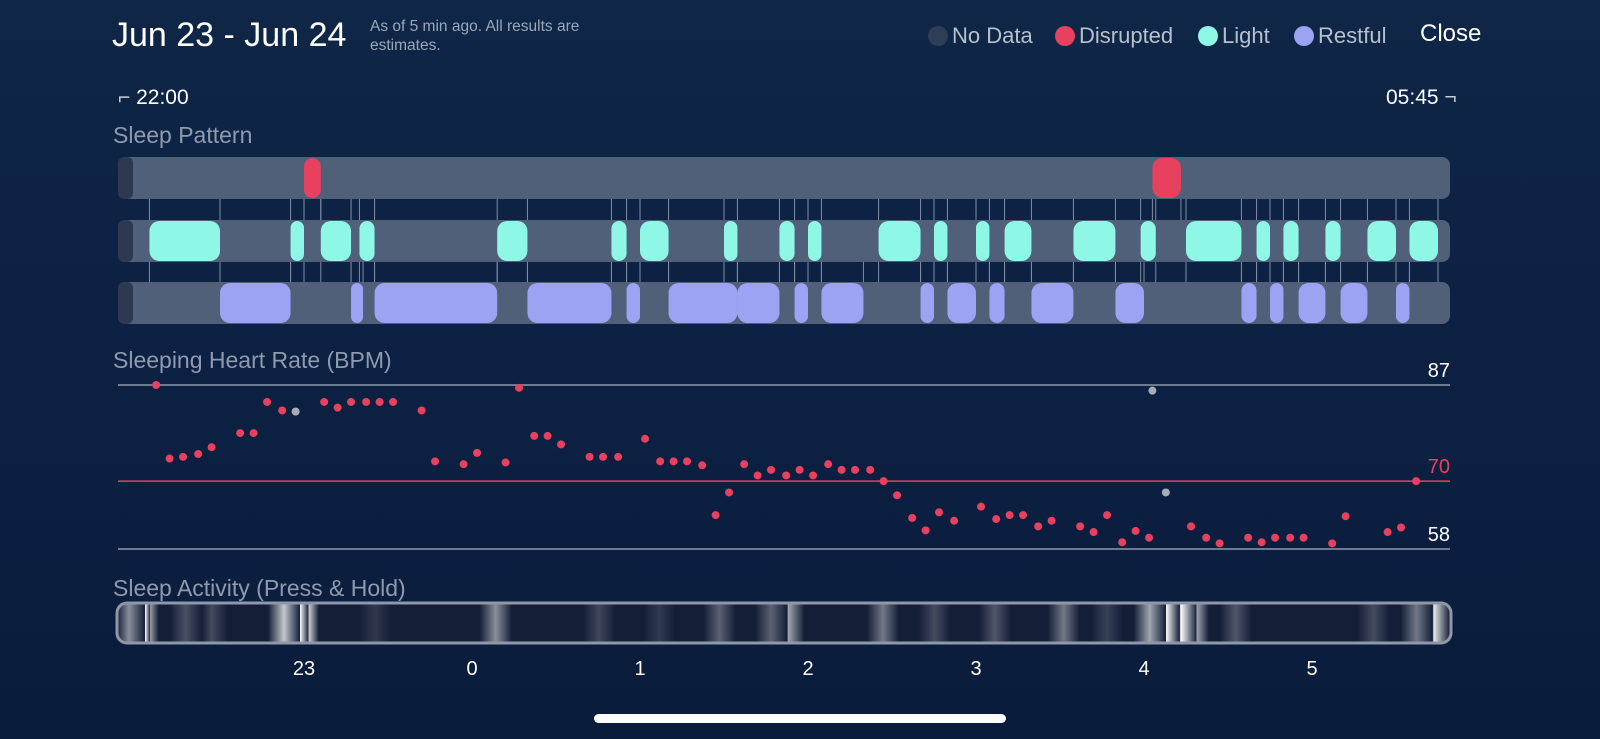 This screenshot has width=1600, height=739. What do you see at coordinates (1065, 36) in the screenshot?
I see `disrupted-dot` at bounding box center [1065, 36].